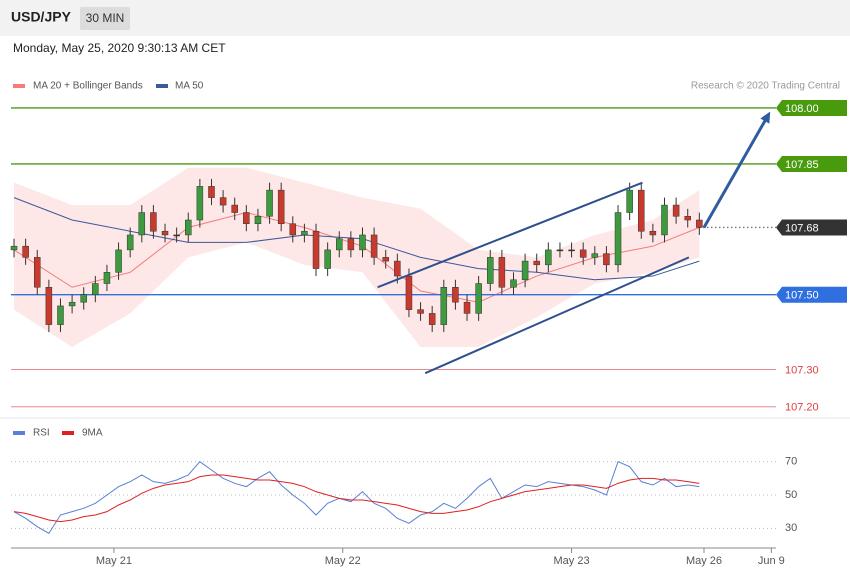 This screenshot has height=576, width=850. I want to click on x-tick-label: May 22, so click(343, 561).